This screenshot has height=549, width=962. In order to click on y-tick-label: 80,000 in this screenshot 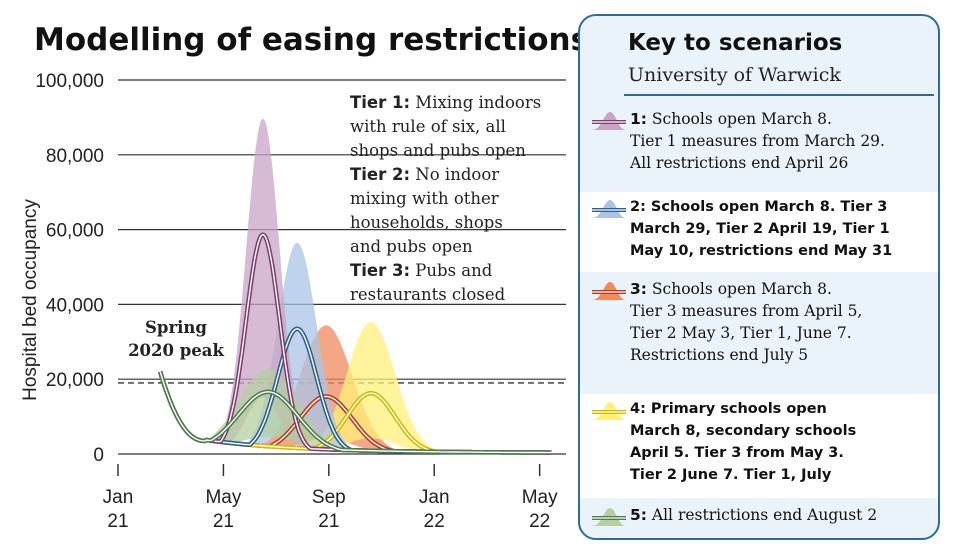, I will do `click(75, 156)`.